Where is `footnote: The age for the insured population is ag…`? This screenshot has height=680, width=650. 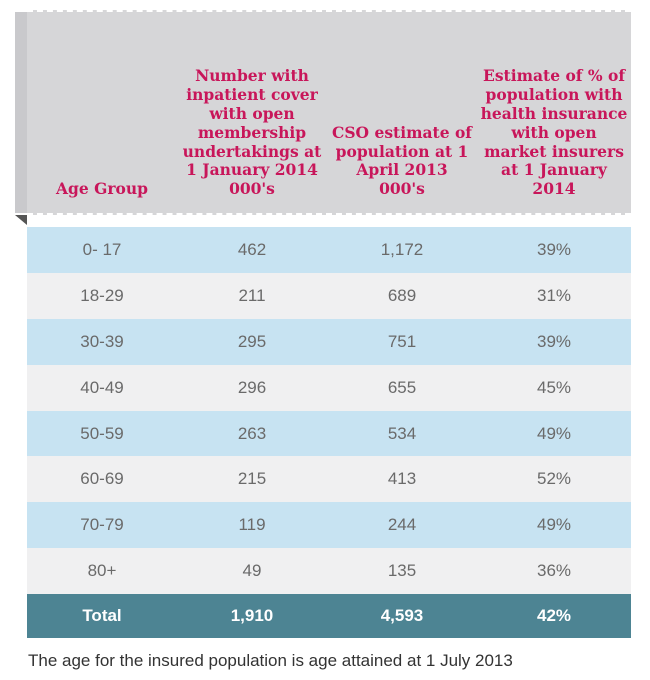
footnote: The age for the insured population is ag… is located at coordinates (270, 660).